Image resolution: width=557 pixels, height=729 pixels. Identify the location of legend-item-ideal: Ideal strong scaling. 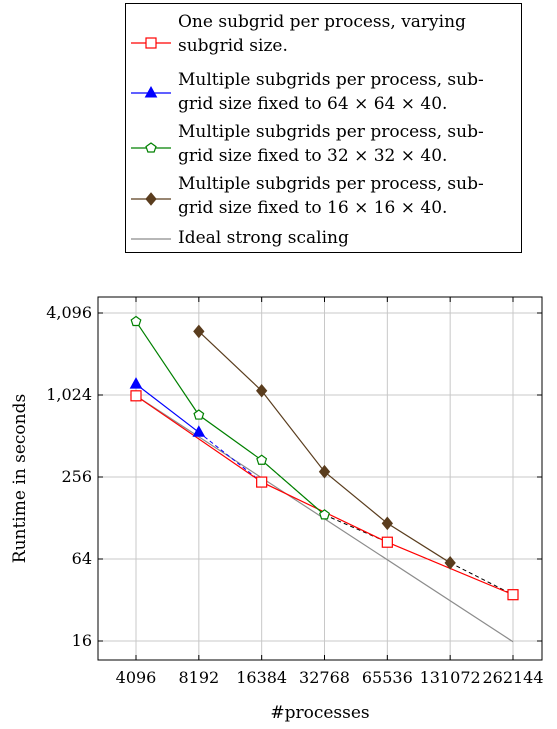
(323, 239).